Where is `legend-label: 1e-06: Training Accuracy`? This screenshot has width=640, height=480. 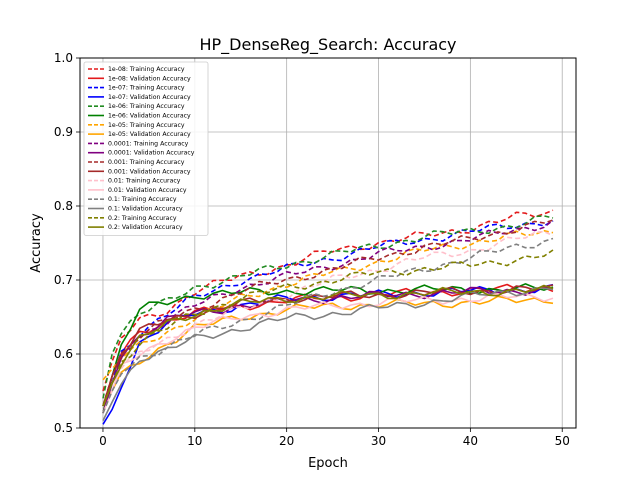
legend-label: 1e-06: Training Accuracy is located at coordinates (146, 106).